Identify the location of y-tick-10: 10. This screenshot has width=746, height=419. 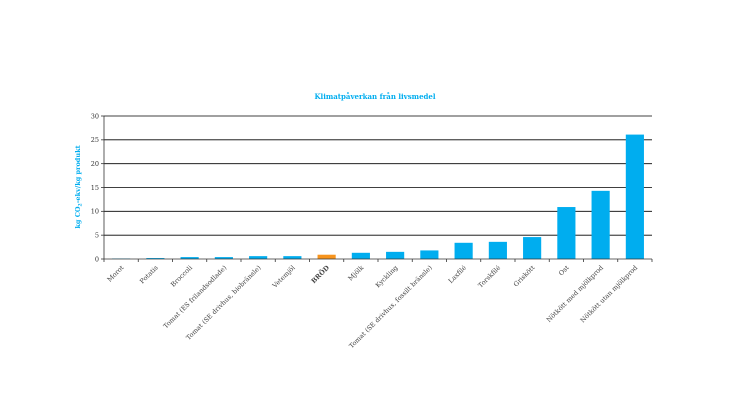
(95, 212).